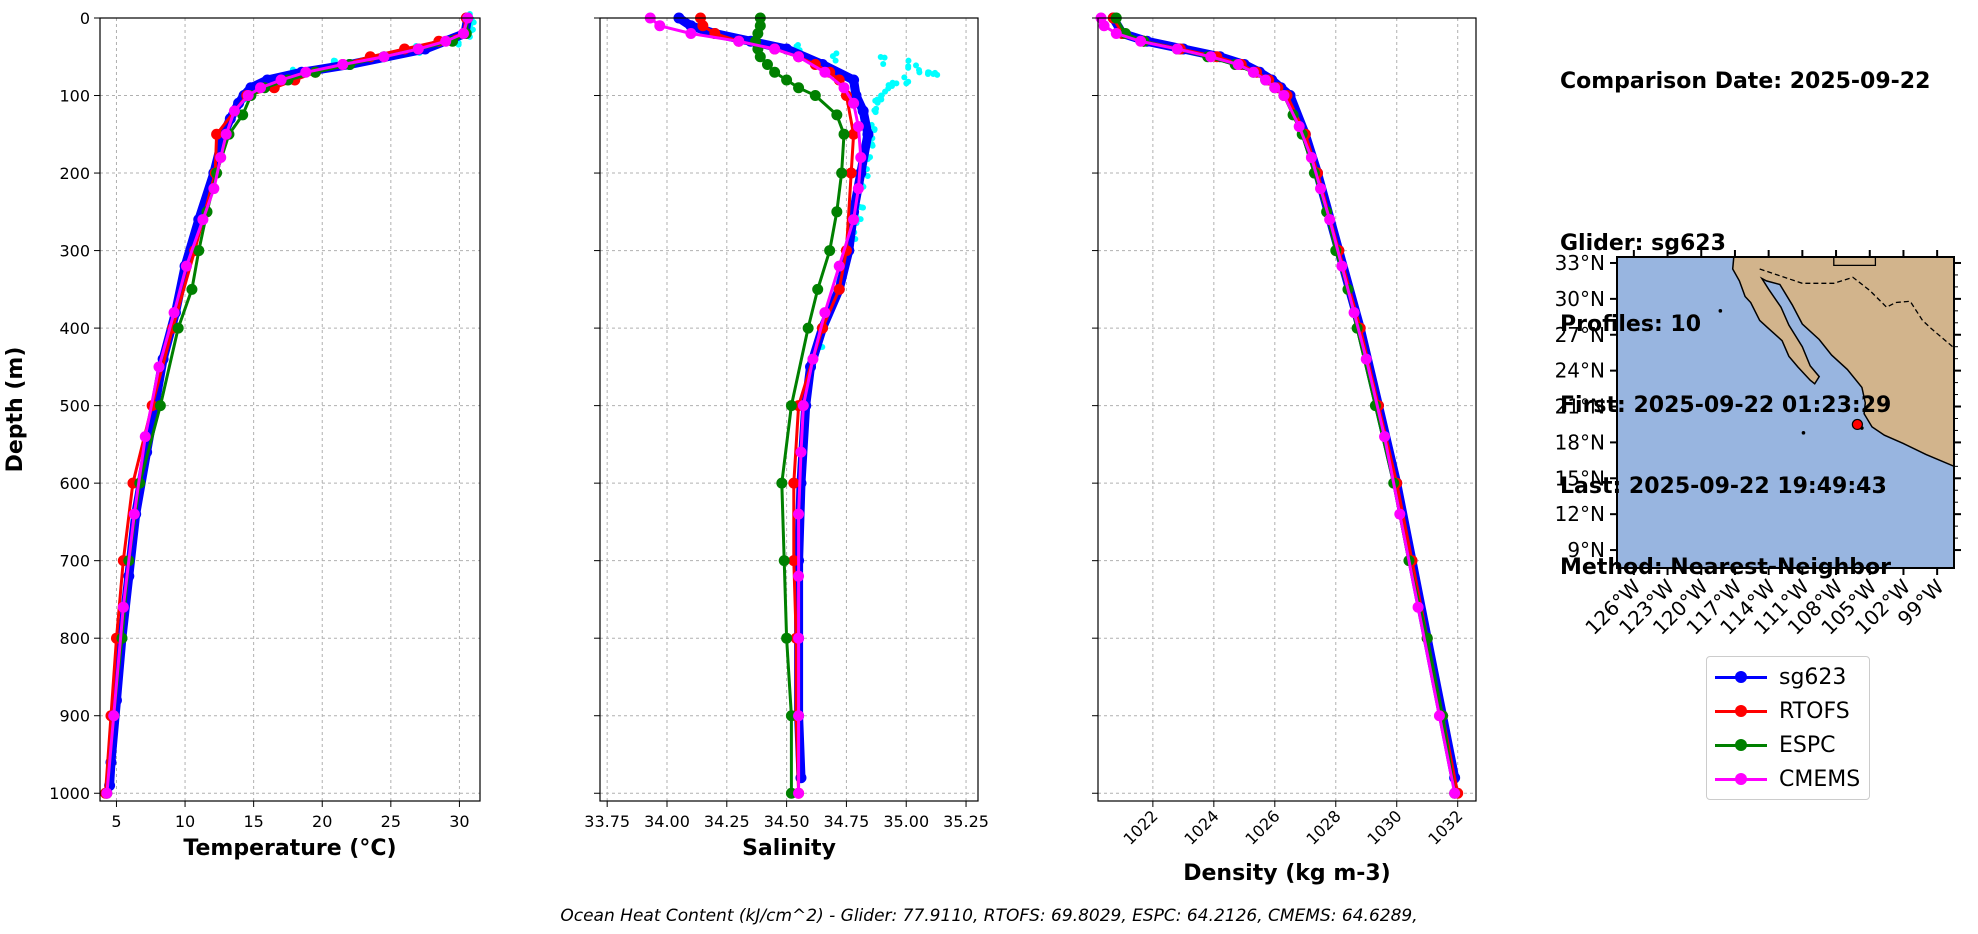 This screenshot has height=934, width=1978. I want to click on legend-item-rtofs: RTOFS, so click(1778, 711).